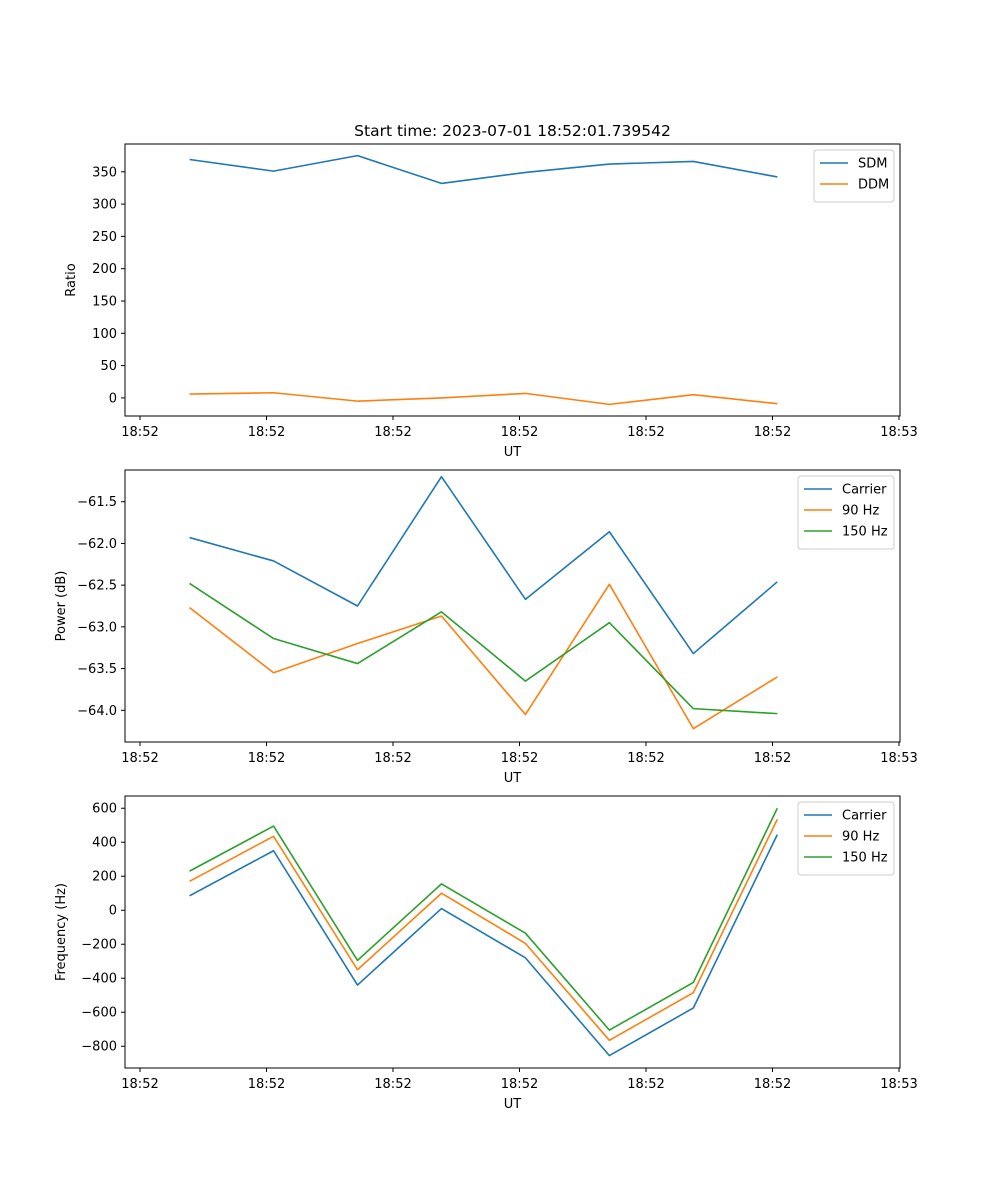 The image size is (1000, 1200). I want to click on y-tick-label: −62.0, so click(97, 544).